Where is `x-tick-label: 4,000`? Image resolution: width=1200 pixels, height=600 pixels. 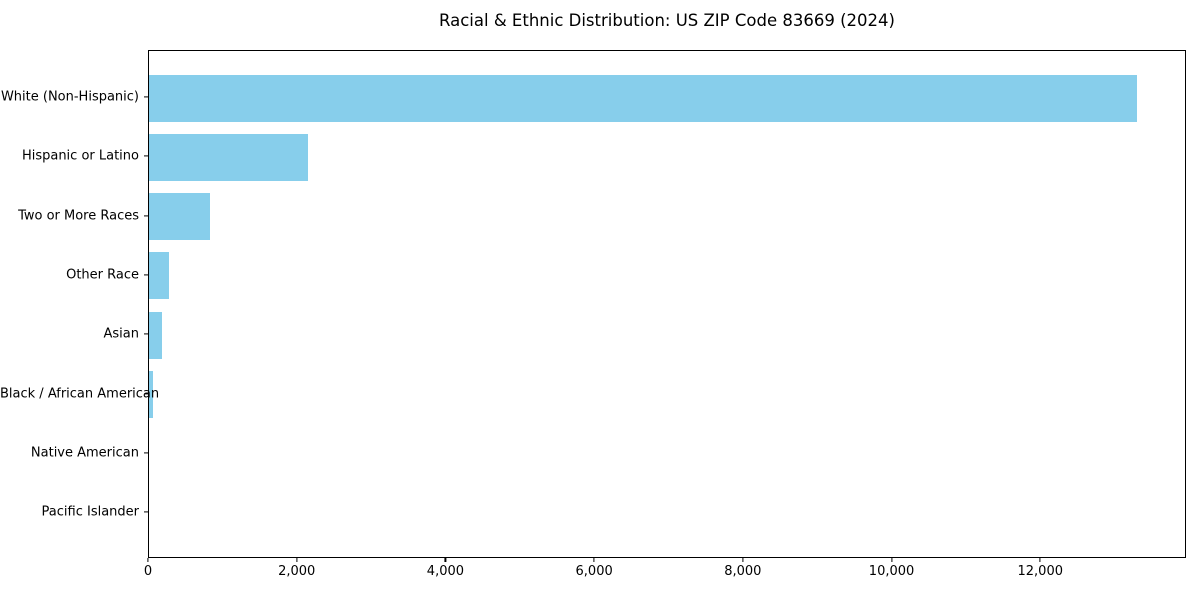 x-tick-label: 4,000 is located at coordinates (445, 571).